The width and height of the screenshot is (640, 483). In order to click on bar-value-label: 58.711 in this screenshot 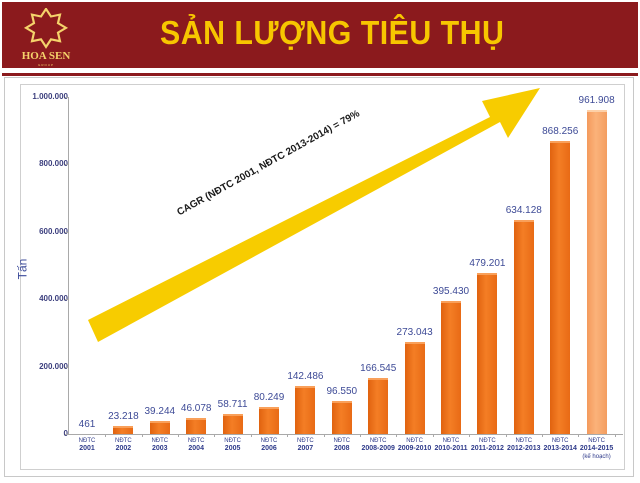, I will do `click(232, 405)`.